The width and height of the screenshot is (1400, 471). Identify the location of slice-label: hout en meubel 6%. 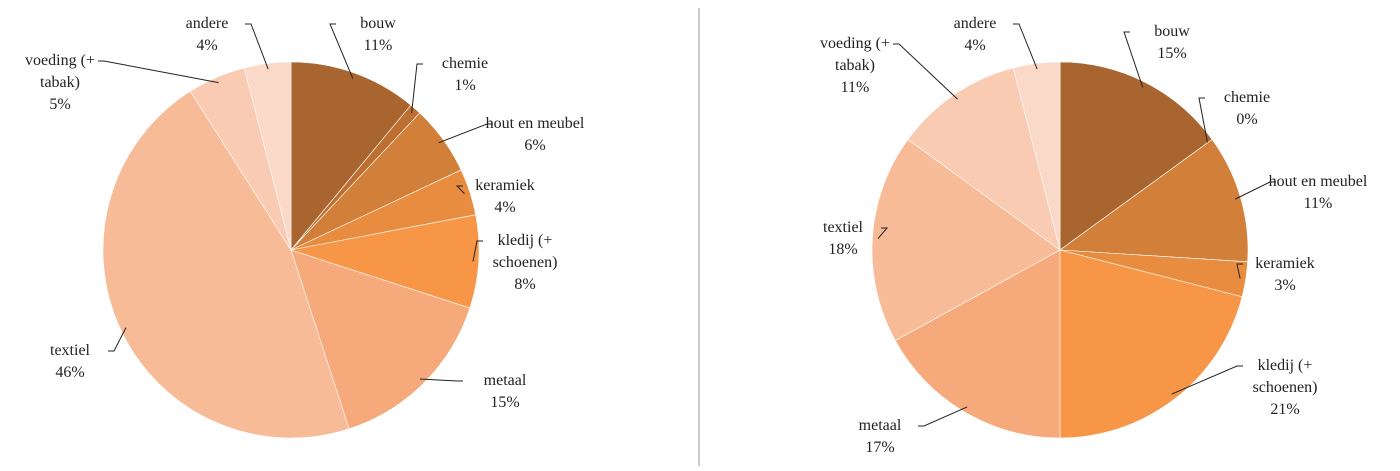
(535, 134).